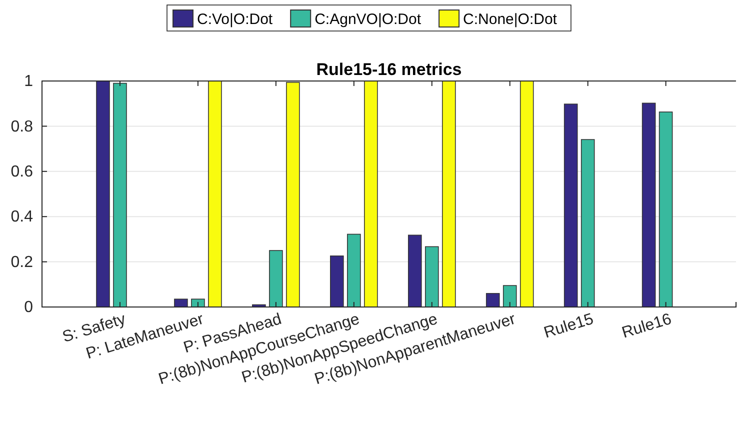 This screenshot has width=737, height=426. What do you see at coordinates (368, 19) in the screenshot?
I see `legend-label: C:AgnVO|O:Dot` at bounding box center [368, 19].